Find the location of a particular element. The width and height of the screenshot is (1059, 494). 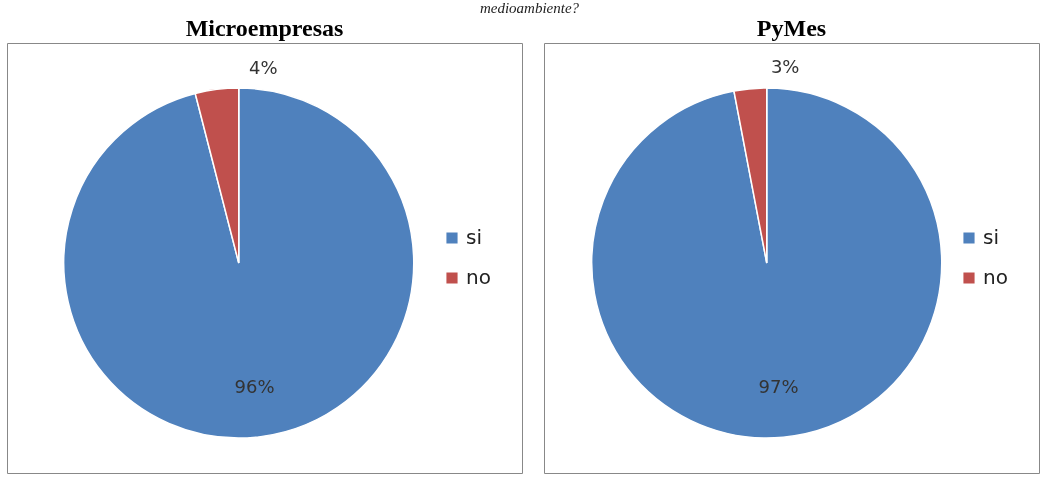

text: medioambiente? is located at coordinates (529, 8).